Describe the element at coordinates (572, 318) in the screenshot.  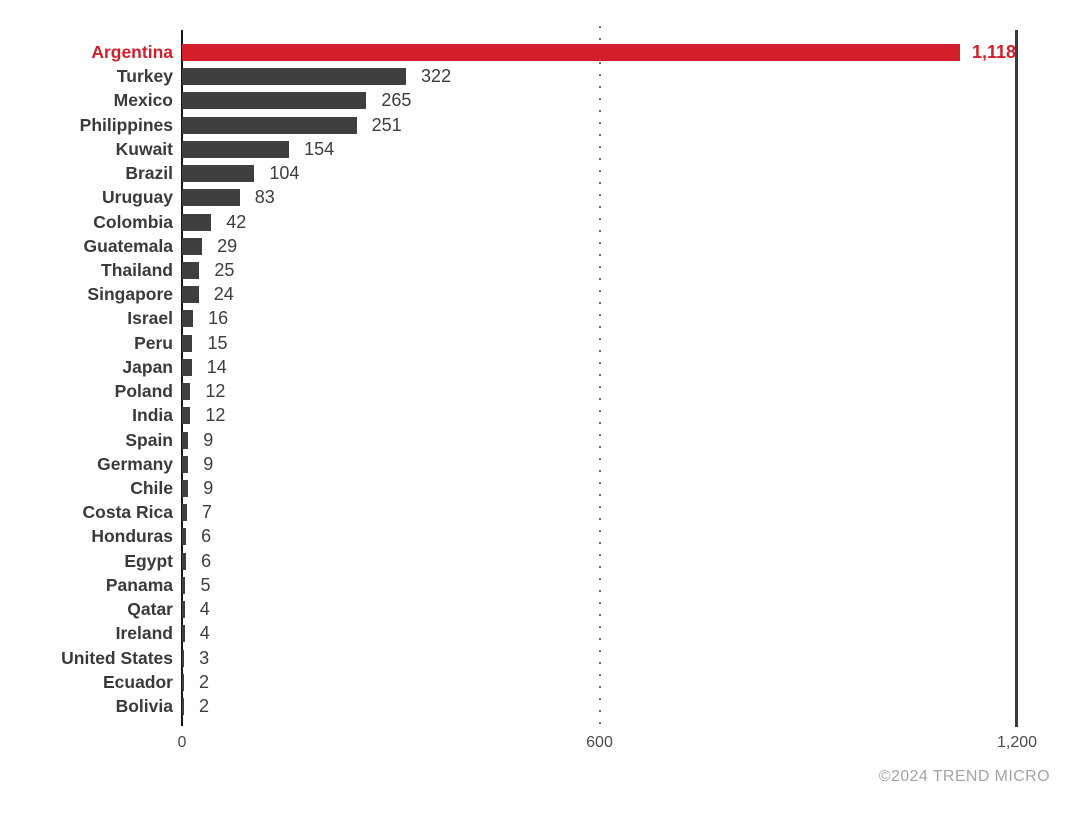
I see `bar-row: Israel 16` at that location.